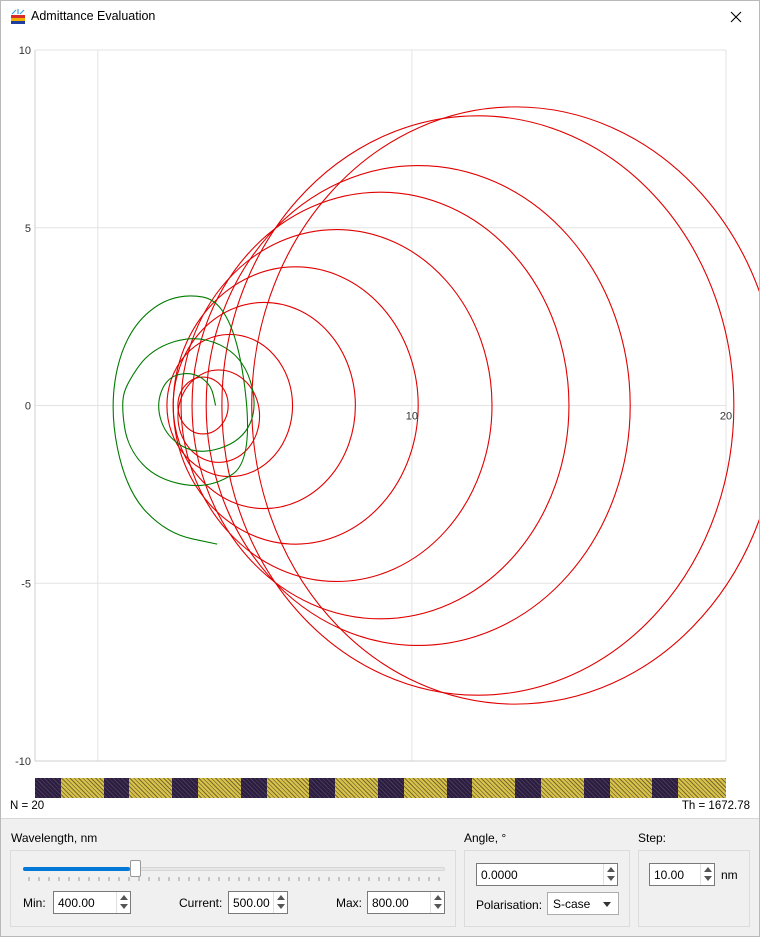  I want to click on y-tick-label: -10, so click(23, 762).